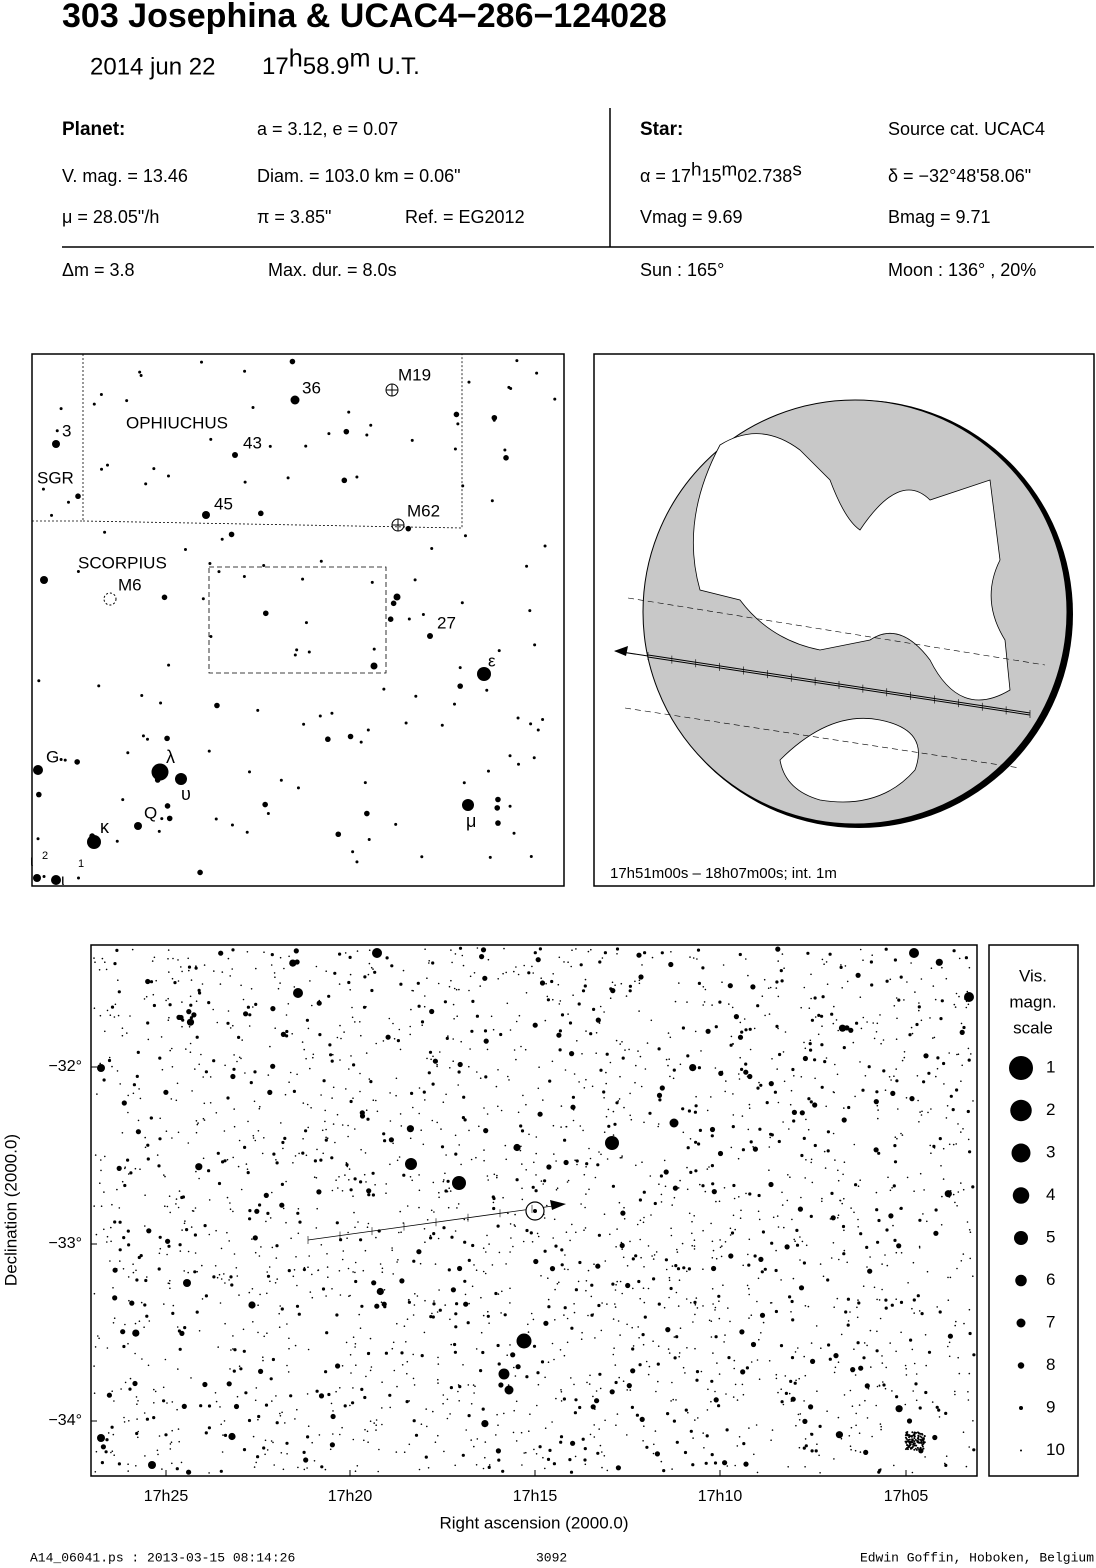 The image size is (1096, 1568). Describe the element at coordinates (1033, 1027) in the screenshot. I see `scale-title: scale` at that location.